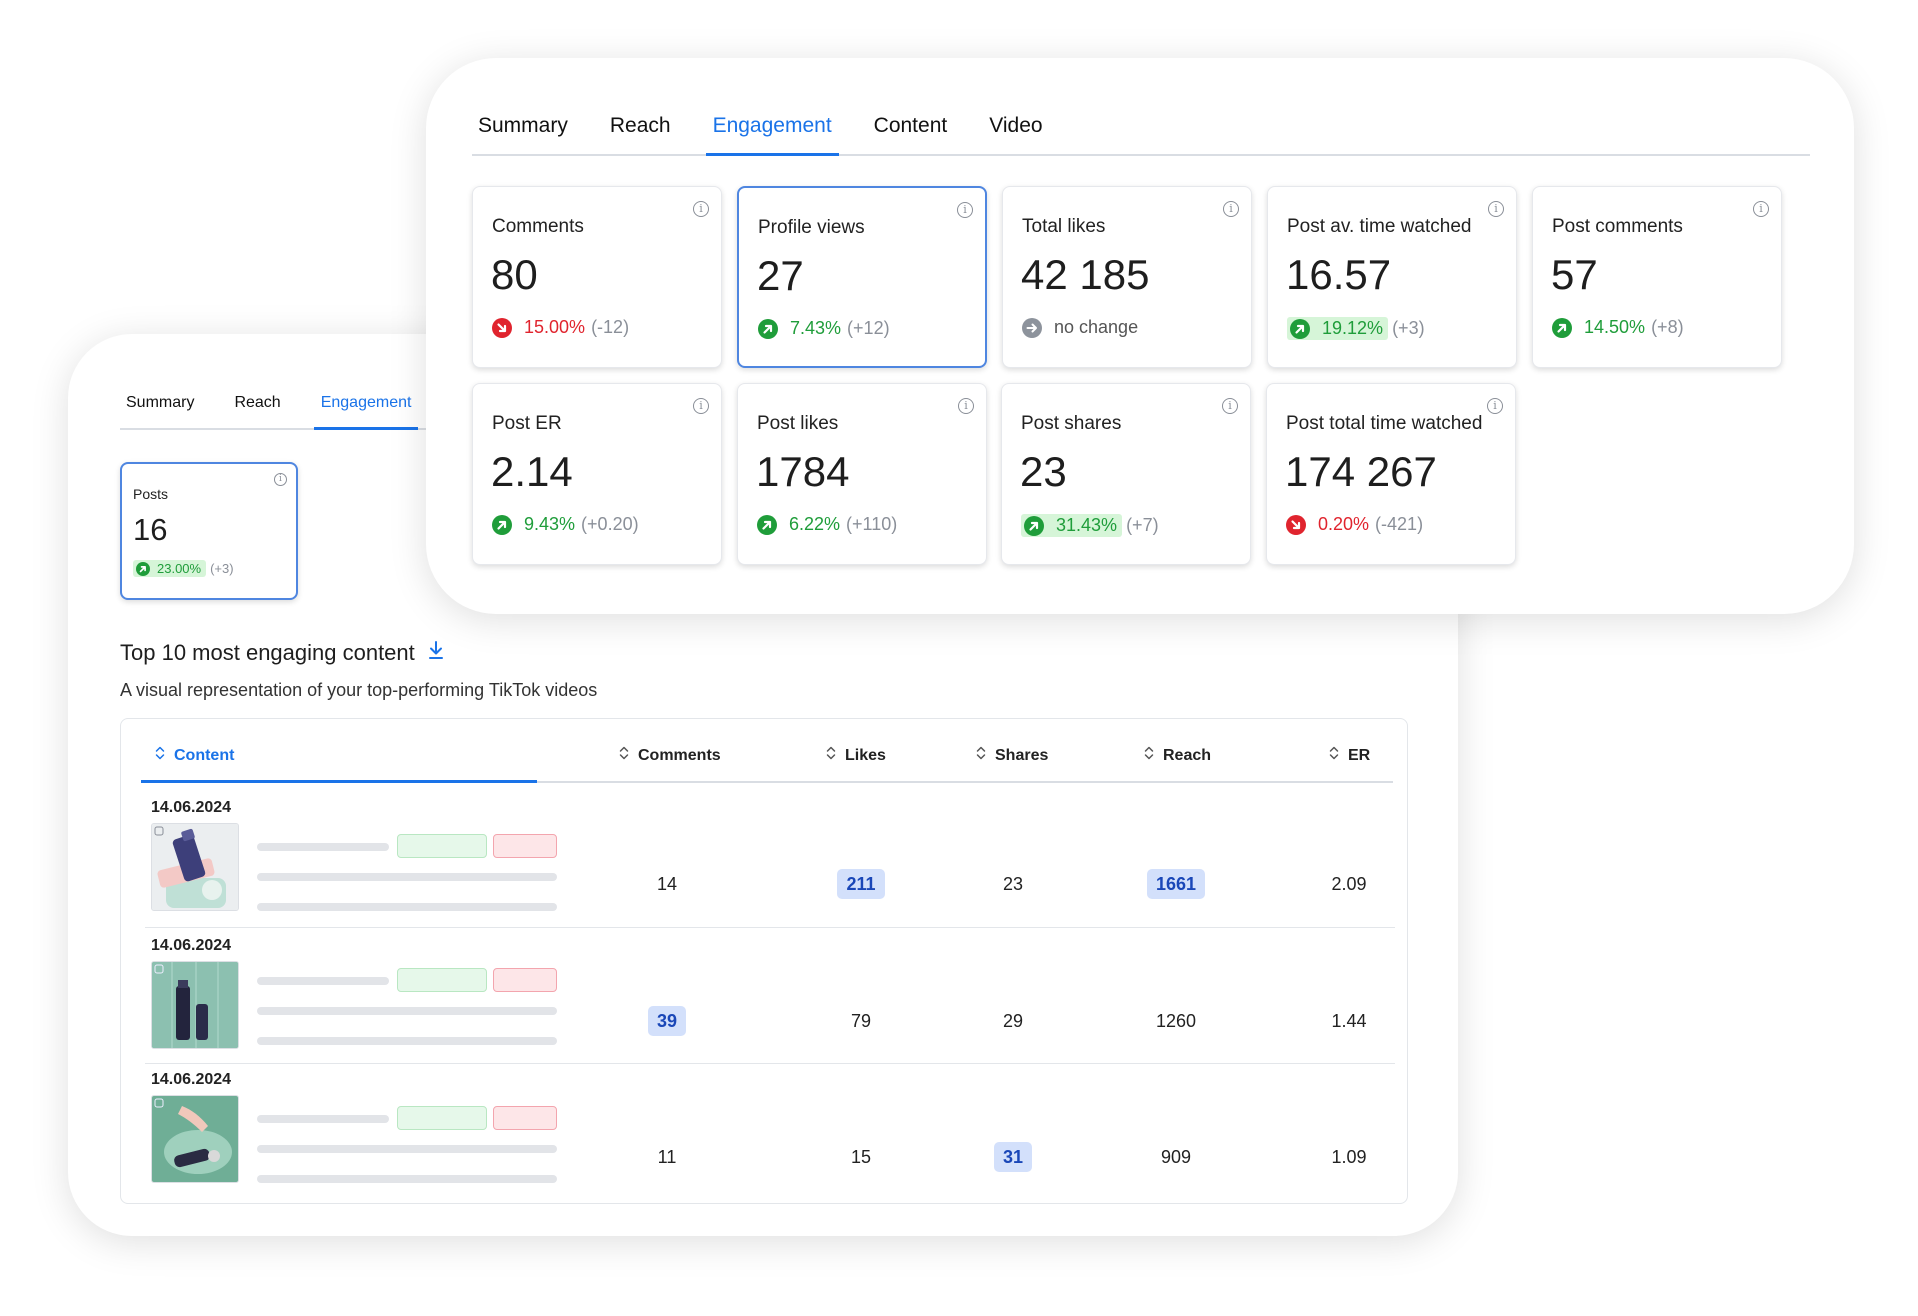 This screenshot has height=1316, width=1918. Describe the element at coordinates (1392, 277) in the screenshot. I see `metric-card: Post av. time watched i 16.57 19.12% (+3)` at that location.